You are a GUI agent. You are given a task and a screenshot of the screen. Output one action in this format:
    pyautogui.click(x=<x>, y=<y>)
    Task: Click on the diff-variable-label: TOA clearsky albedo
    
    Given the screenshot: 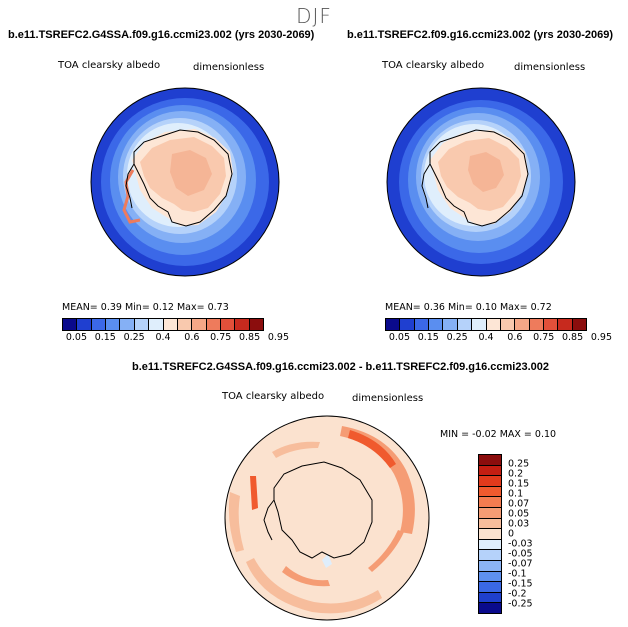 What is the action you would take?
    pyautogui.click(x=273, y=396)
    